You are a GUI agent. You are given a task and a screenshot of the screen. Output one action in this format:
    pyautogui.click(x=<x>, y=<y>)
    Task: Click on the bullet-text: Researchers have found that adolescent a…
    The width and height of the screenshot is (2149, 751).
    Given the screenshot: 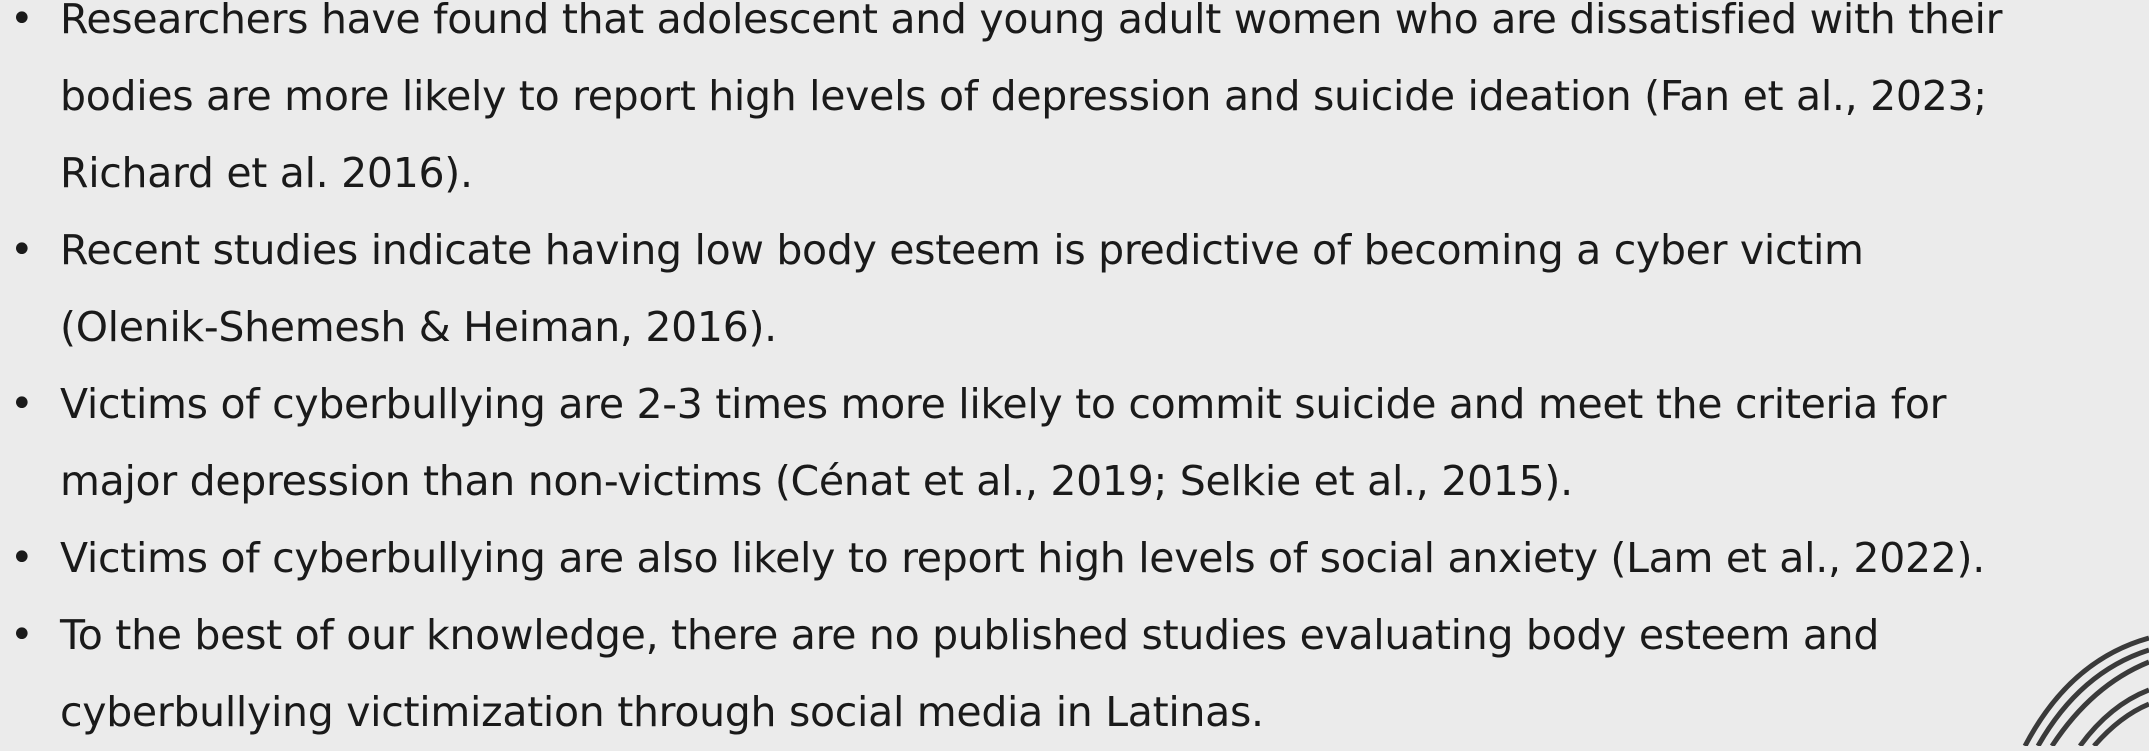 What is the action you would take?
    pyautogui.click(x=1031, y=21)
    